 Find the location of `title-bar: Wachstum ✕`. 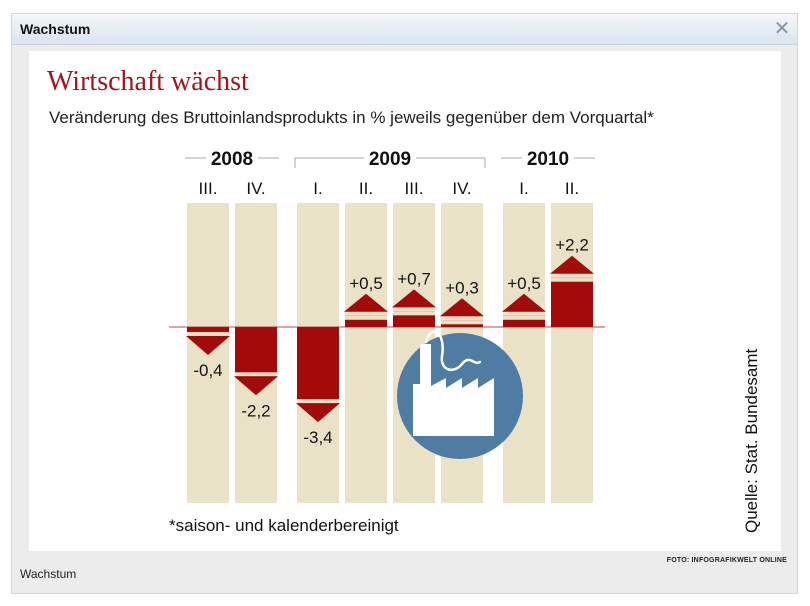

title-bar: Wachstum ✕ is located at coordinates (404, 29).